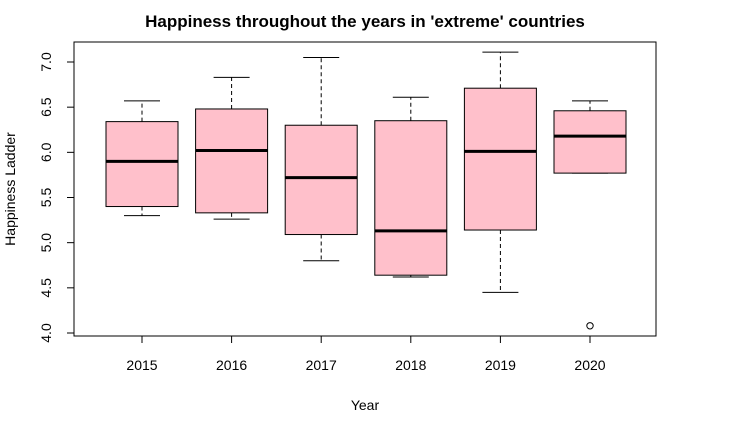 Image resolution: width=729 pixels, height=429 pixels. I want to click on y-axis: 4.0 4.5 5.0 5.5 6.0 6.5 7.0, so click(56, 197).